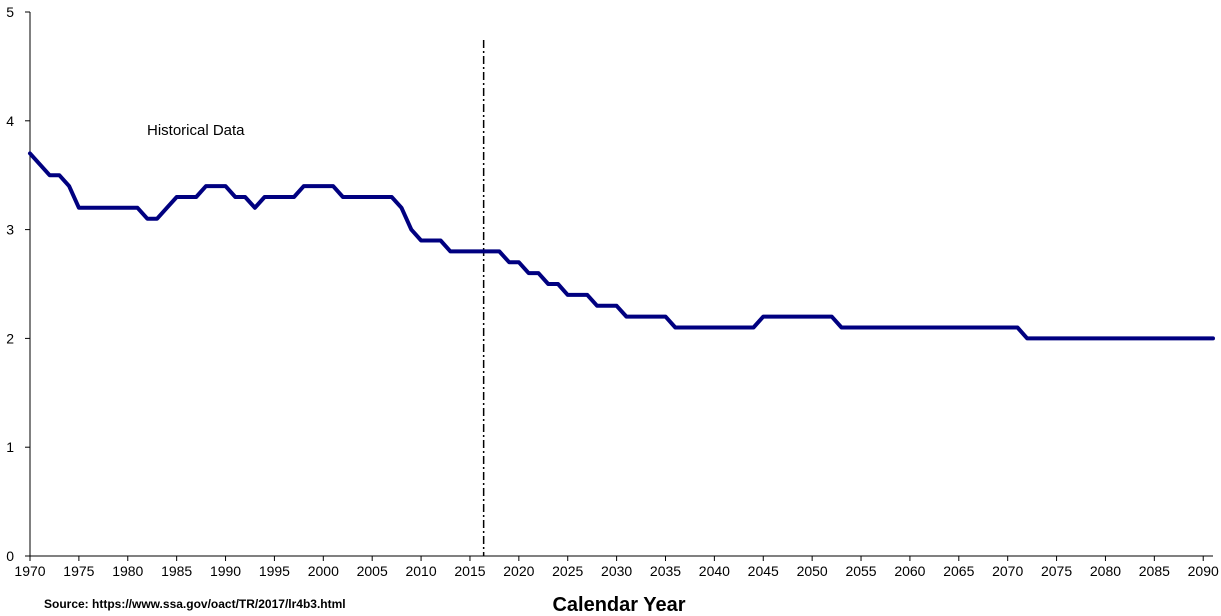  What do you see at coordinates (812, 571) in the screenshot?
I see `x-tick-label: 2050` at bounding box center [812, 571].